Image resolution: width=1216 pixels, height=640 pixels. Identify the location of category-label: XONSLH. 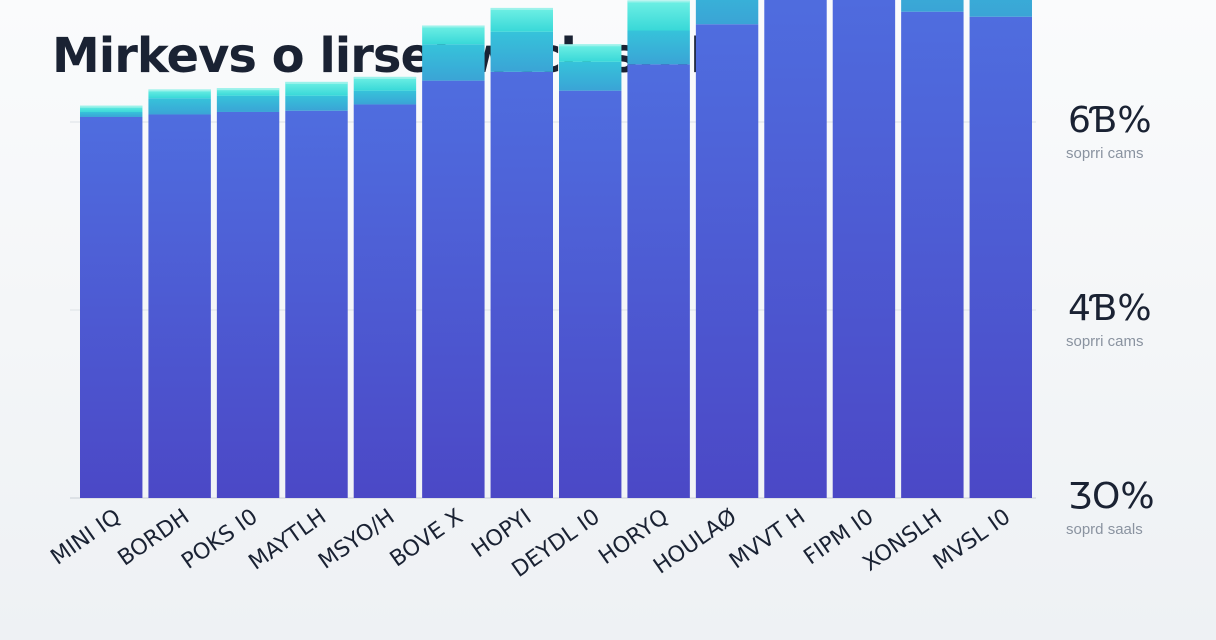
(903, 540).